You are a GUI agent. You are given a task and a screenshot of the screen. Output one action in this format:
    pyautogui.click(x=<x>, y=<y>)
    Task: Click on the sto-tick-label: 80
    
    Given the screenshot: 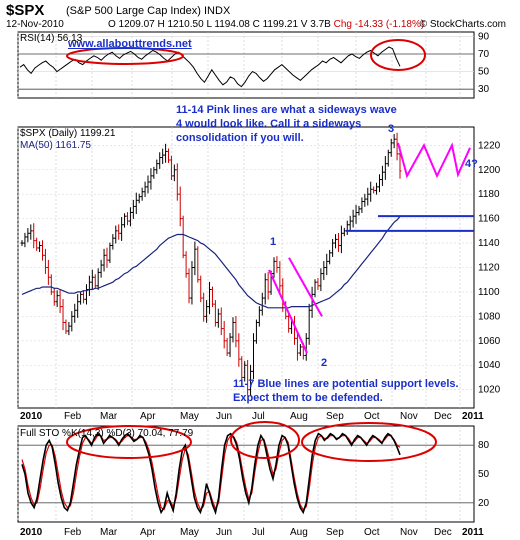 What is the action you would take?
    pyautogui.click(x=484, y=445)
    